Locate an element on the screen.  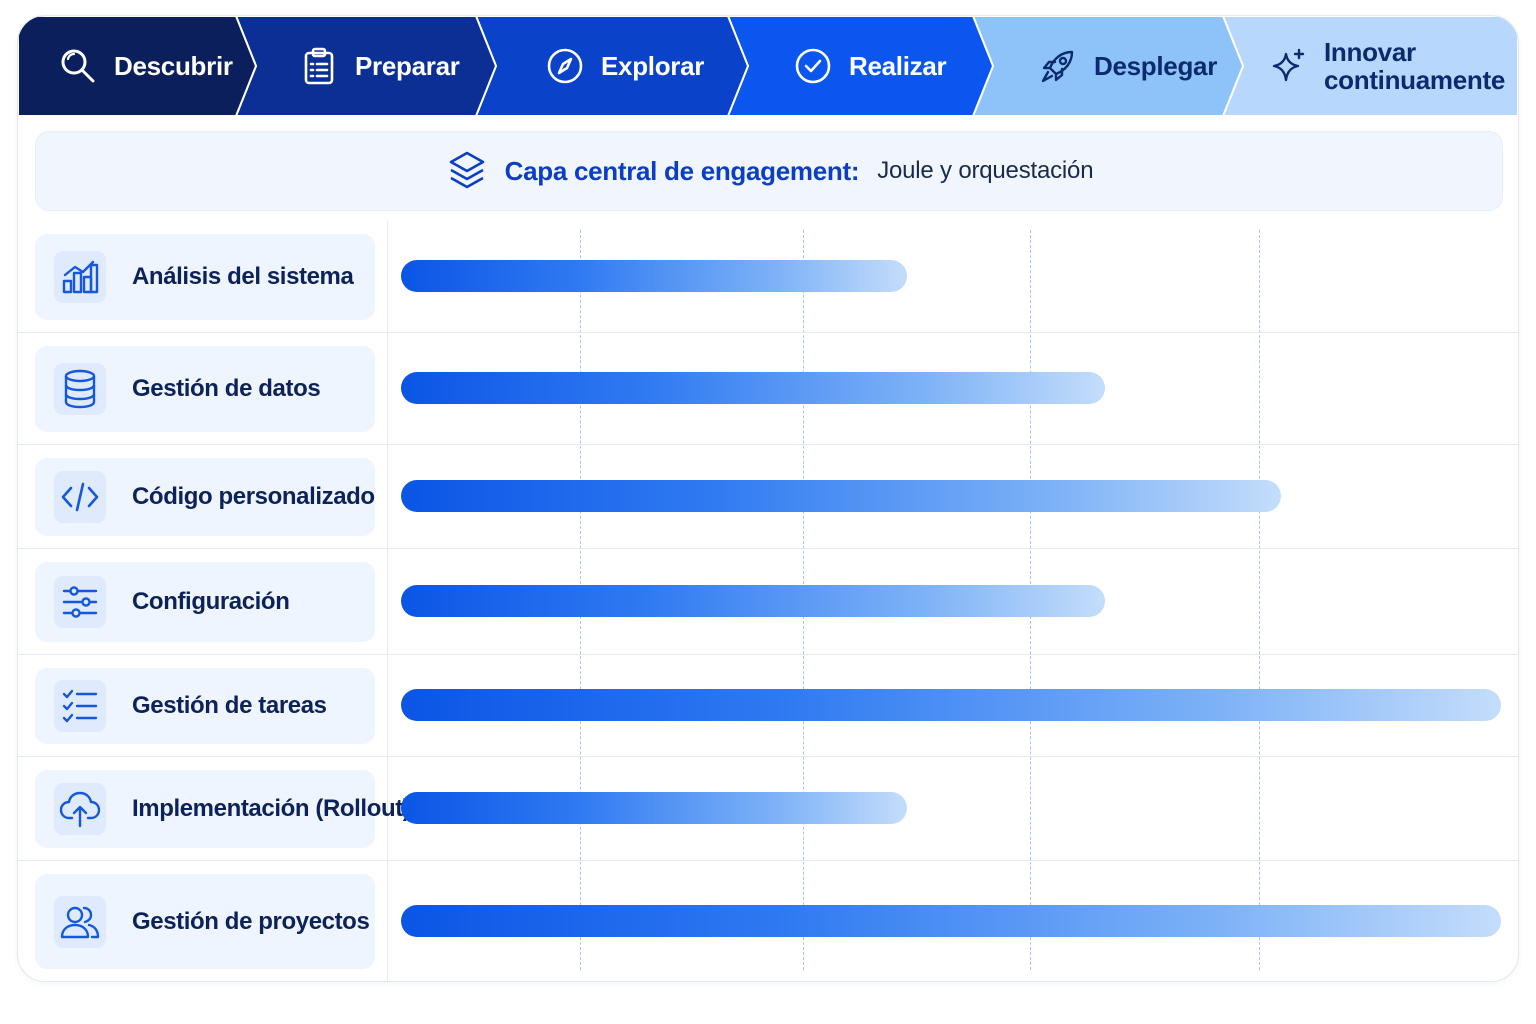
progress-bar-analisis-del-sistema is located at coordinates (654, 276).